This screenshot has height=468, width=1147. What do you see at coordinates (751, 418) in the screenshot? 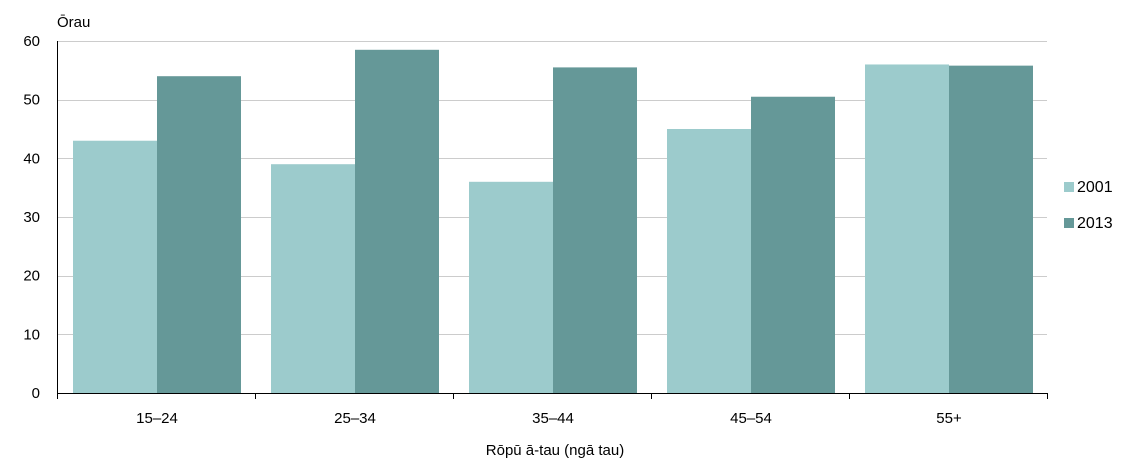
I see `x-tick-label: 45–54` at bounding box center [751, 418].